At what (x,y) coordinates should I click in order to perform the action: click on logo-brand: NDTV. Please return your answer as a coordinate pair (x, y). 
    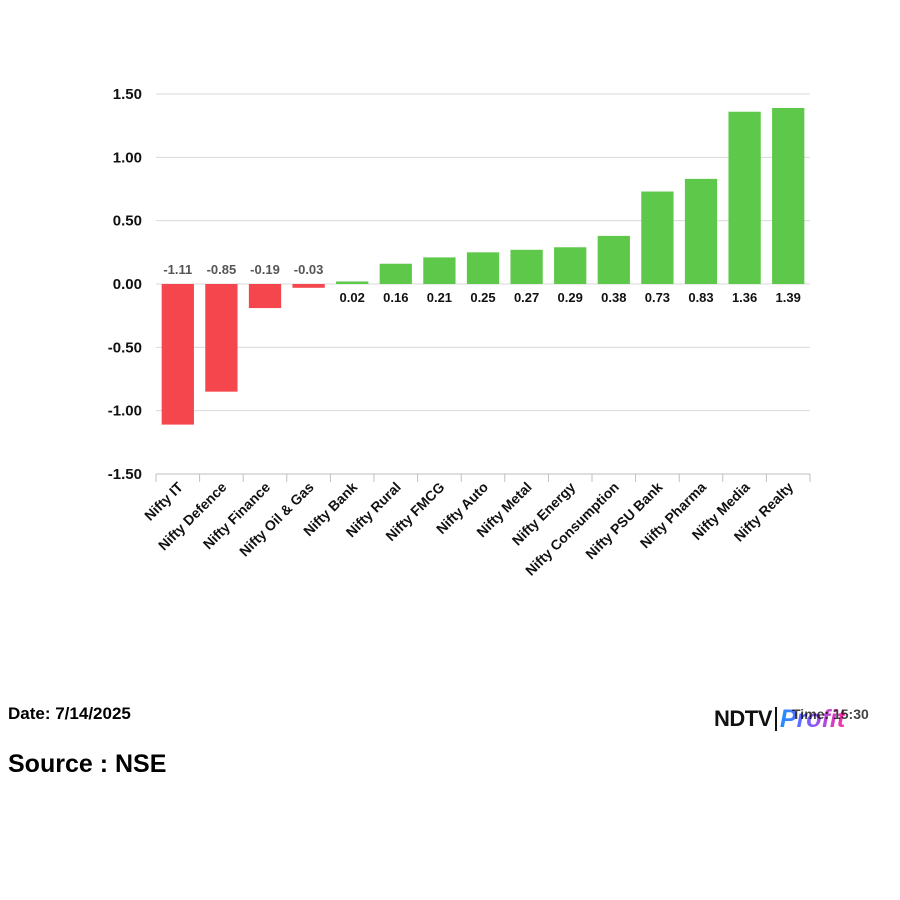
    Looking at the image, I should click on (743, 718).